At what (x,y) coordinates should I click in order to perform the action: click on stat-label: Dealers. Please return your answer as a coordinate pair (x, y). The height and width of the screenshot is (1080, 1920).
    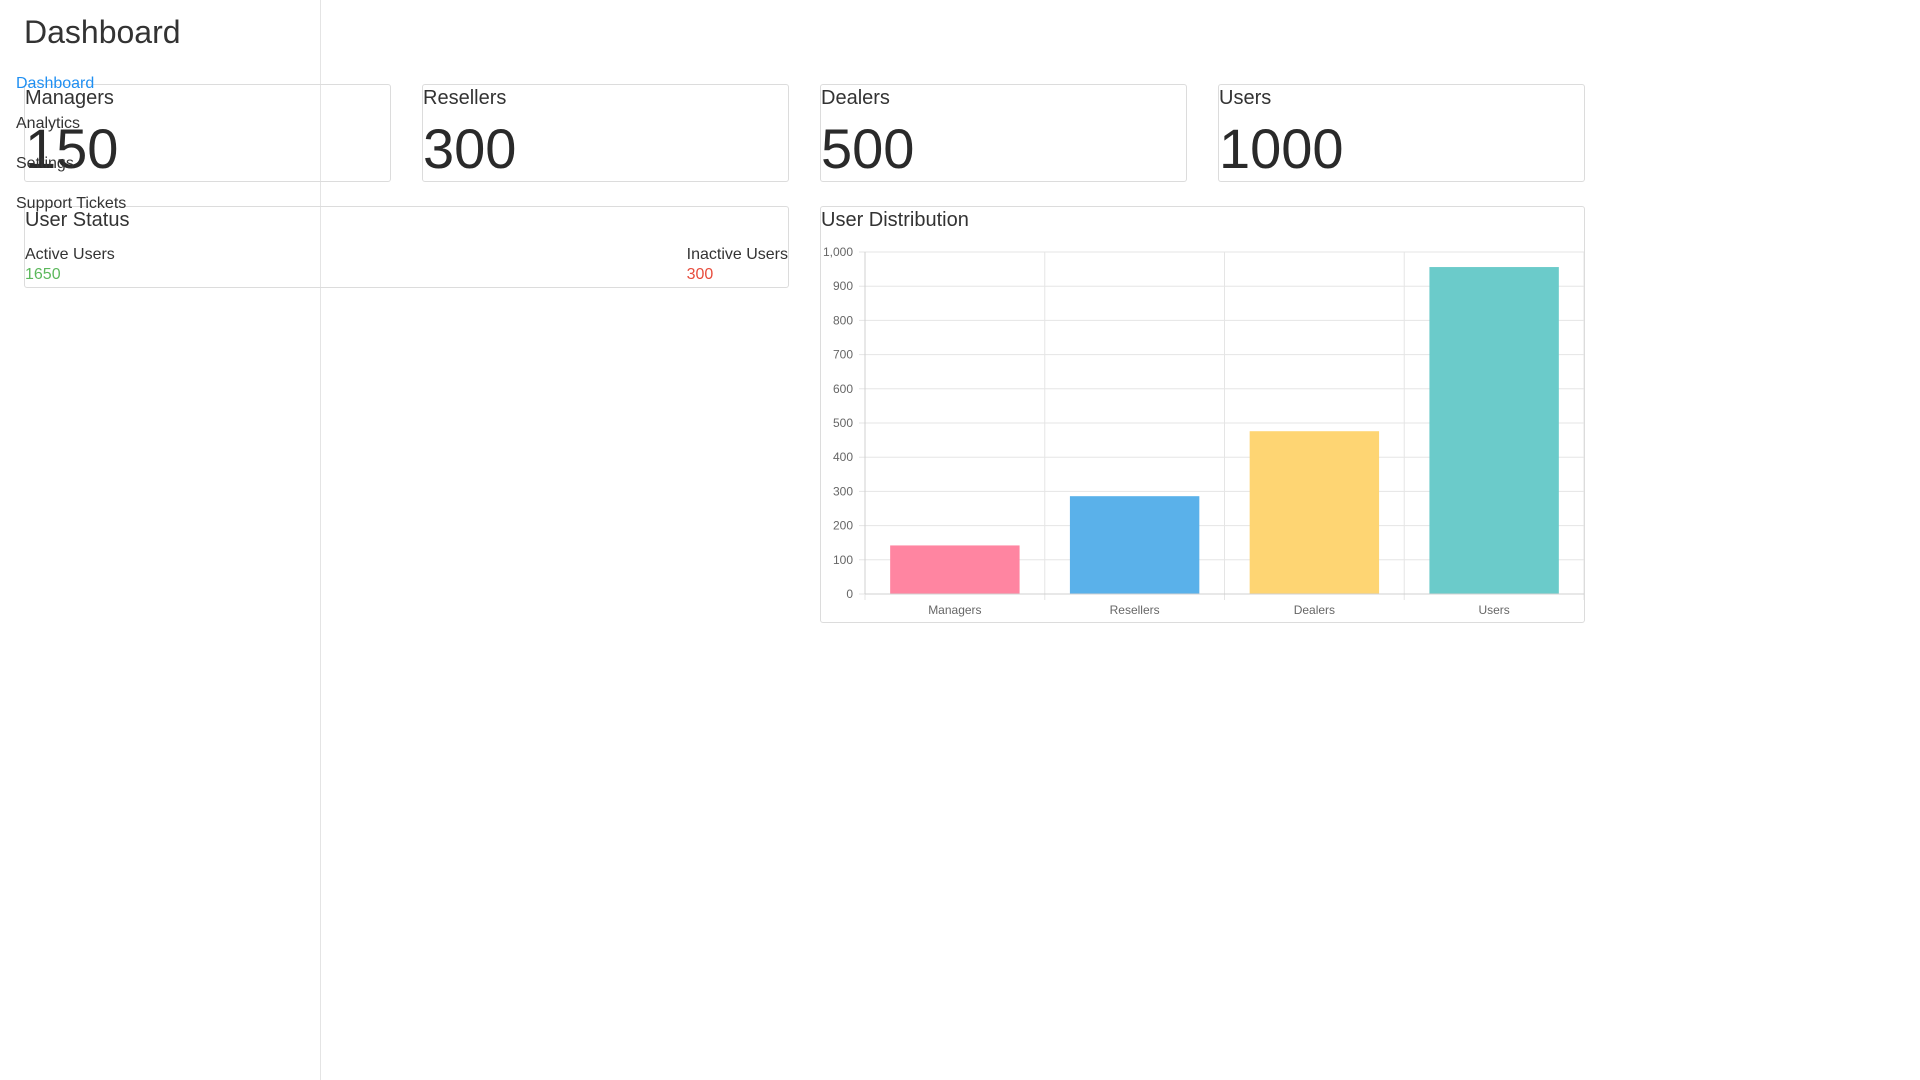
    Looking at the image, I should click on (855, 98).